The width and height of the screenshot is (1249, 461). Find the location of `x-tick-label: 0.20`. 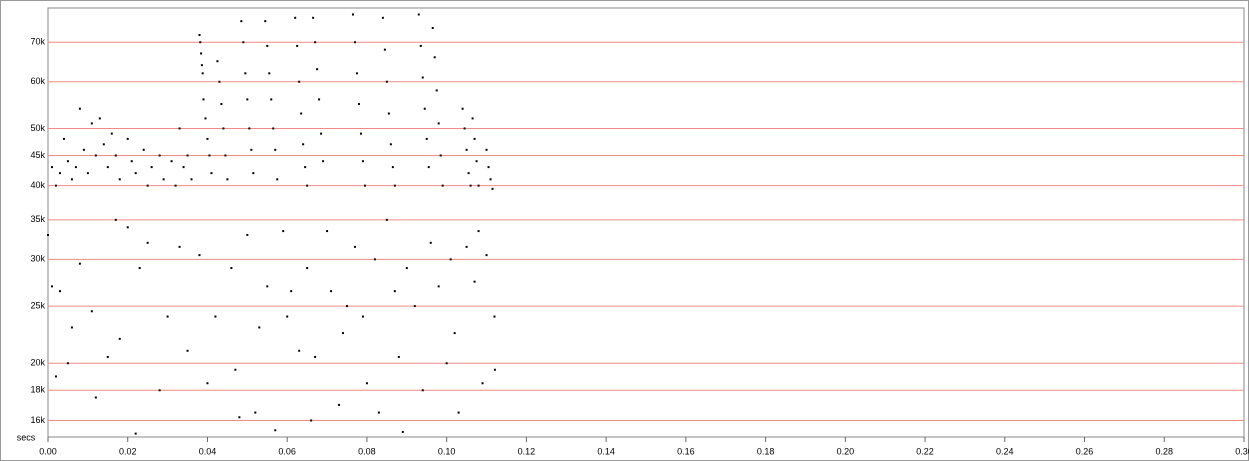

x-tick-label: 0.20 is located at coordinates (846, 451).